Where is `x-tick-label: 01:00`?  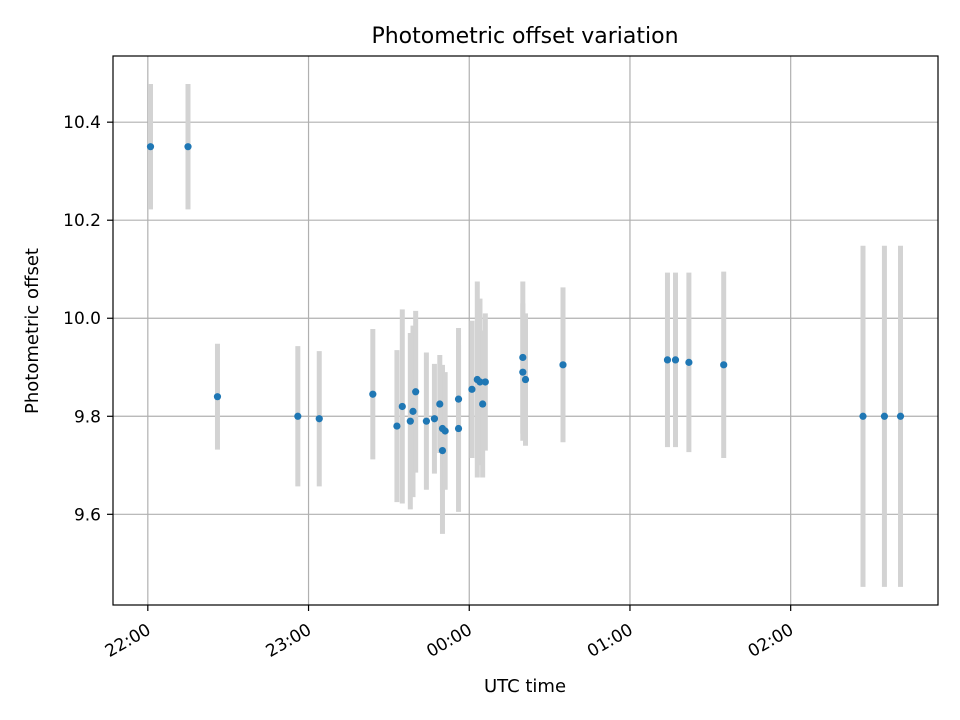
x-tick-label: 01:00 is located at coordinates (610, 641).